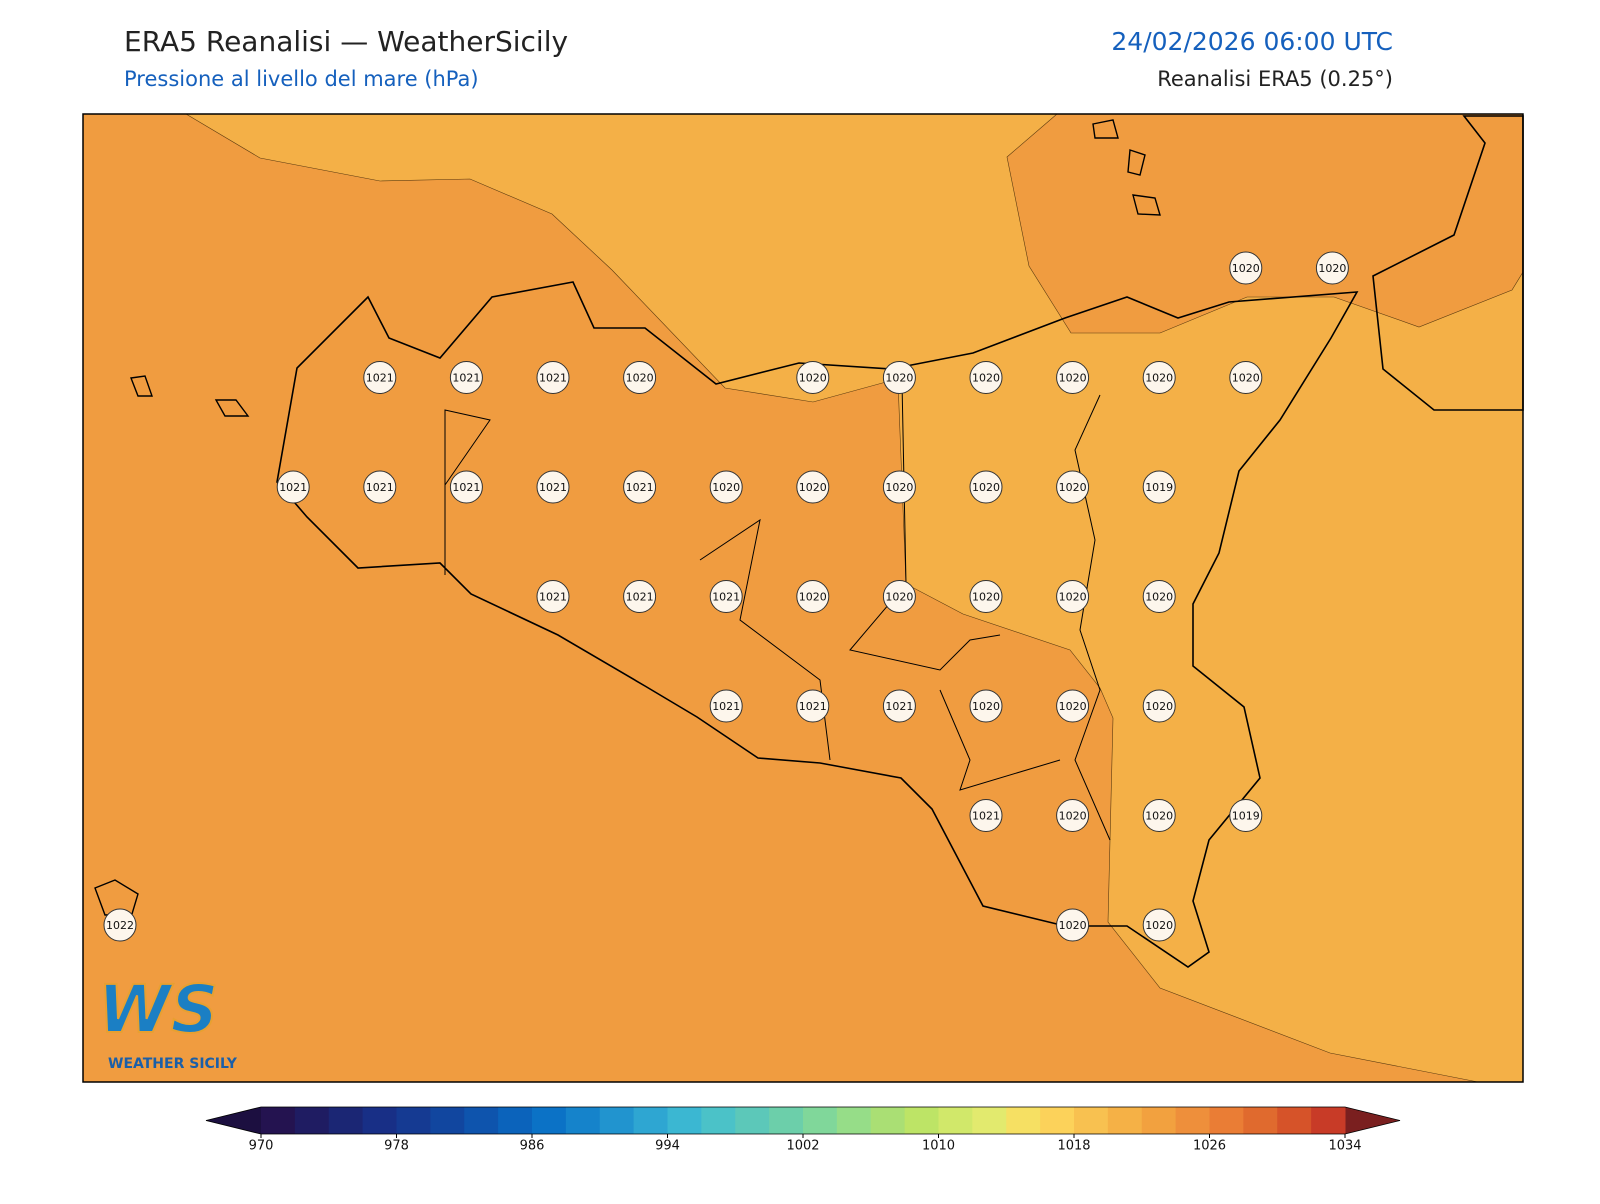 This screenshot has width=1600, height=1204. Describe the element at coordinates (346, 41) in the screenshot. I see `title: ERA5 Reanalisi — WeatherSicily` at that location.